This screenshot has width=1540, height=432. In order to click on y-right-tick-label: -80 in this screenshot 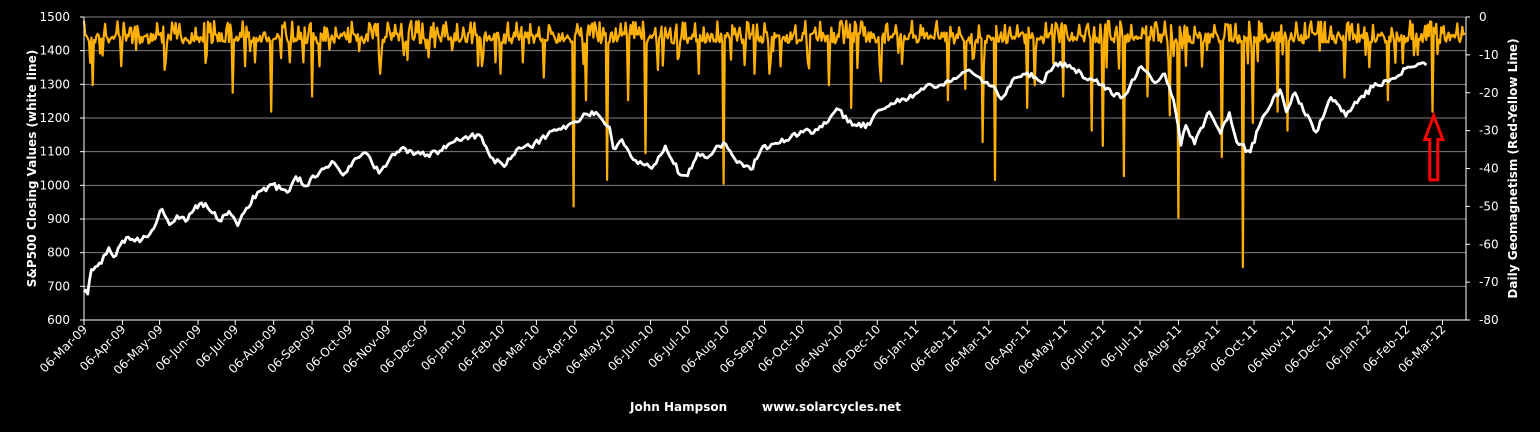, I will do `click(1489, 320)`.